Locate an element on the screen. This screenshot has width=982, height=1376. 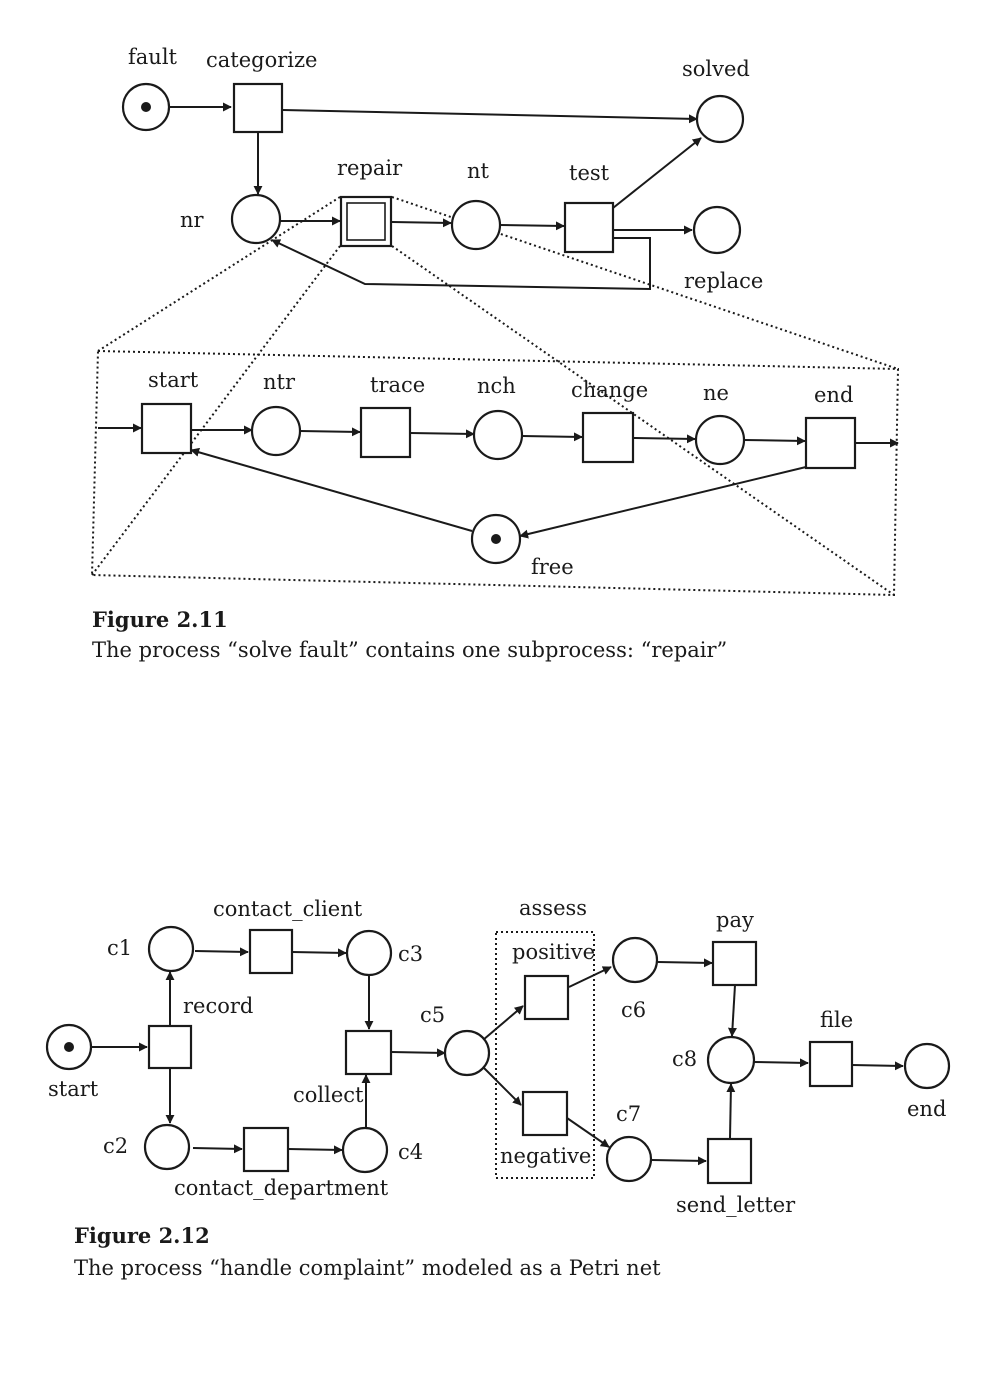
transition-contact-department is located at coordinates (266, 1149).